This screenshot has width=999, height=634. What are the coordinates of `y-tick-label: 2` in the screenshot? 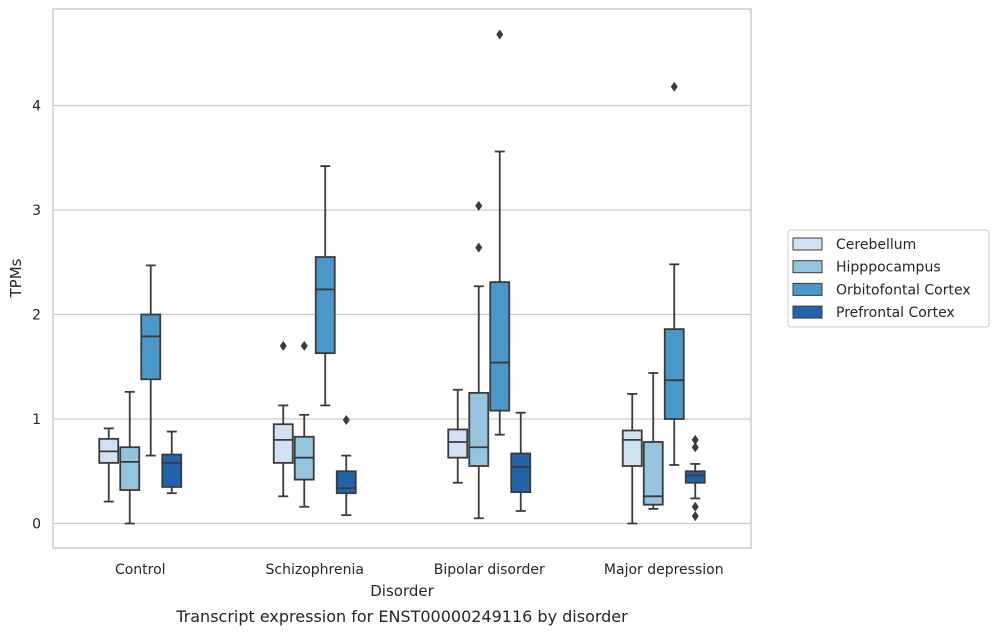 It's located at (36, 316).